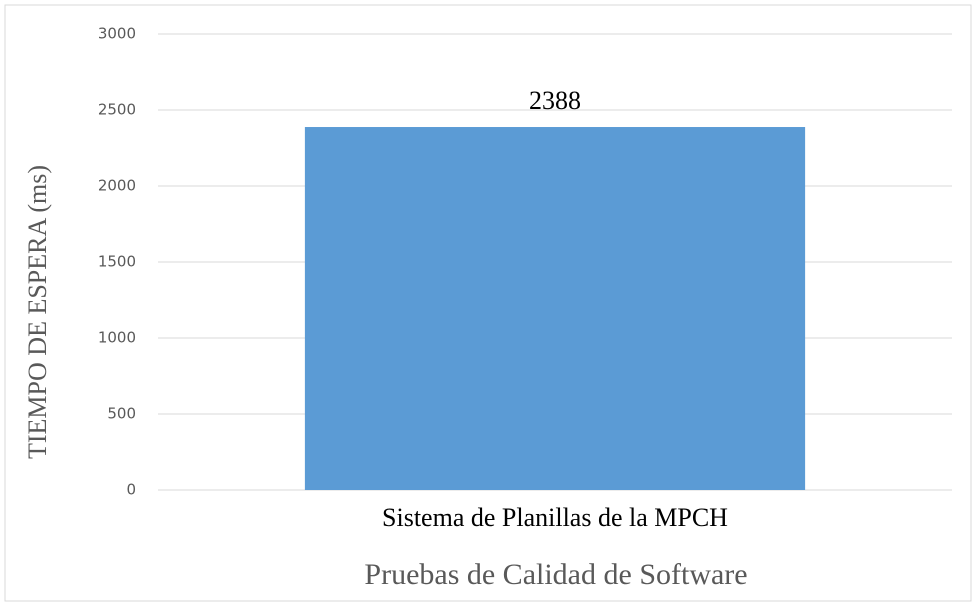 The image size is (976, 606). What do you see at coordinates (117, 110) in the screenshot?
I see `y-tick-label: 2500` at bounding box center [117, 110].